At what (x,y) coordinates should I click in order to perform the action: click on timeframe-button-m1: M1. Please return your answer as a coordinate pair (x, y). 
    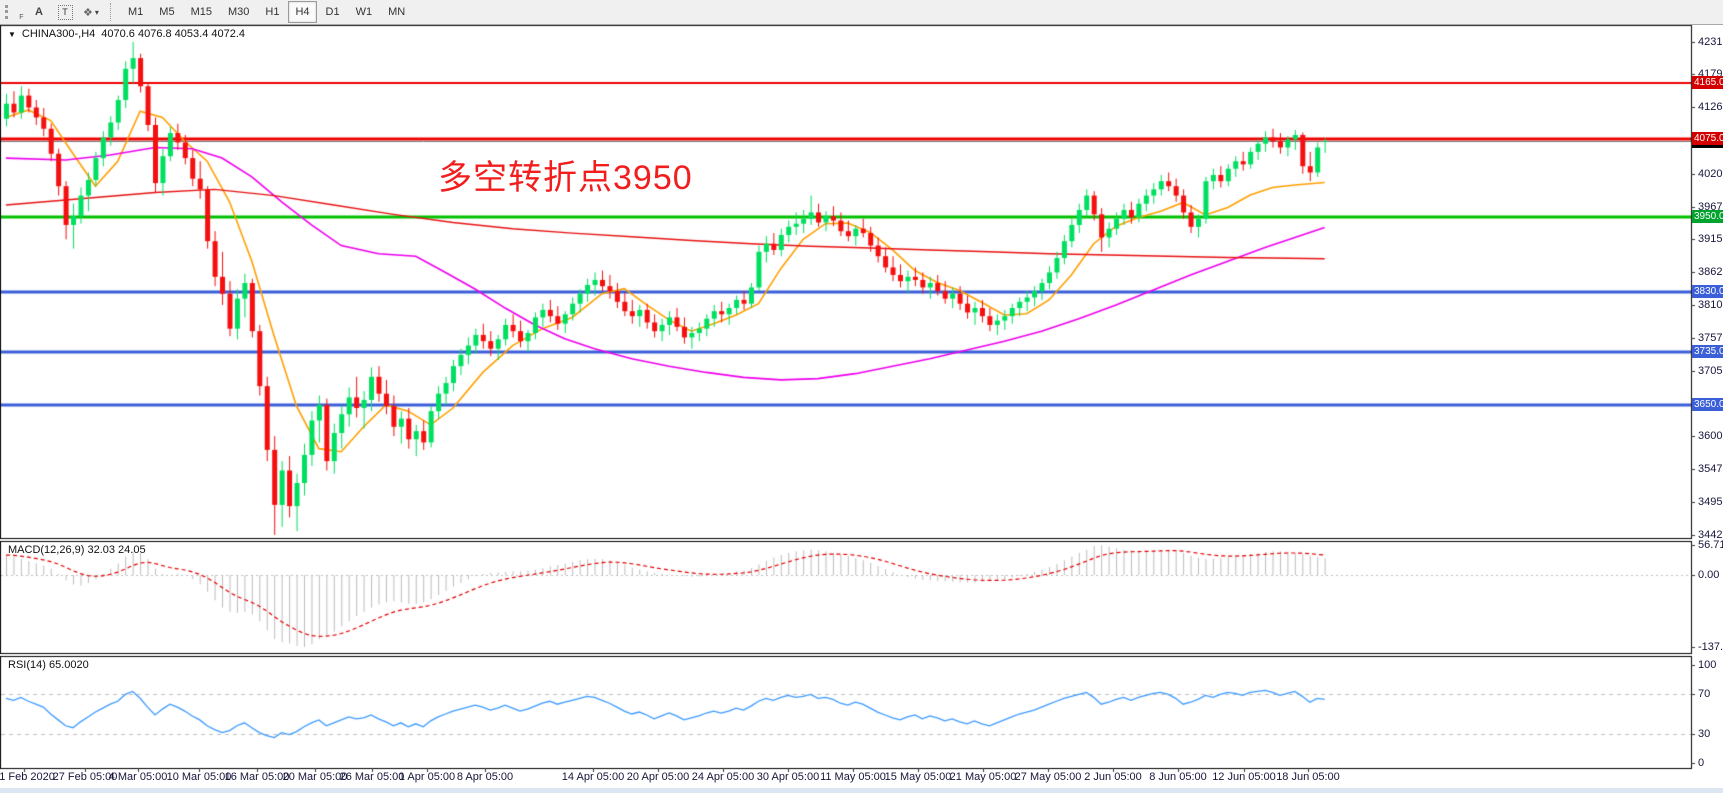
    Looking at the image, I should click on (136, 12).